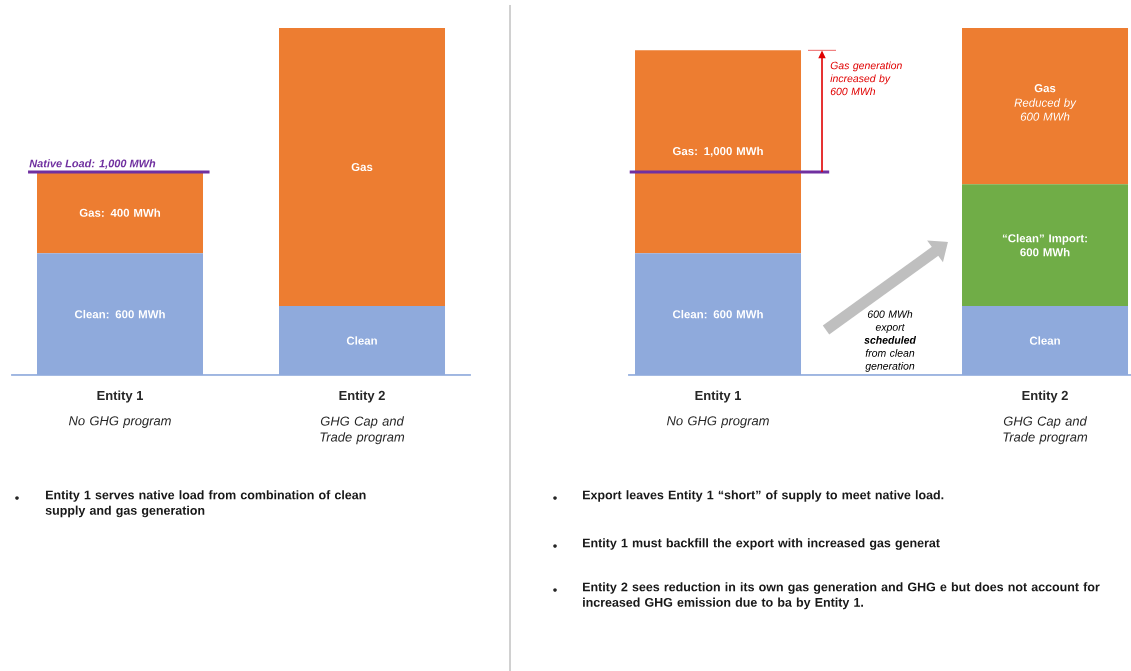 Image resolution: width=1131 pixels, height=671 pixels. Describe the element at coordinates (205, 504) in the screenshot. I see `text: Entity 1 serves native load from combination of clean supply and gas generation` at that location.